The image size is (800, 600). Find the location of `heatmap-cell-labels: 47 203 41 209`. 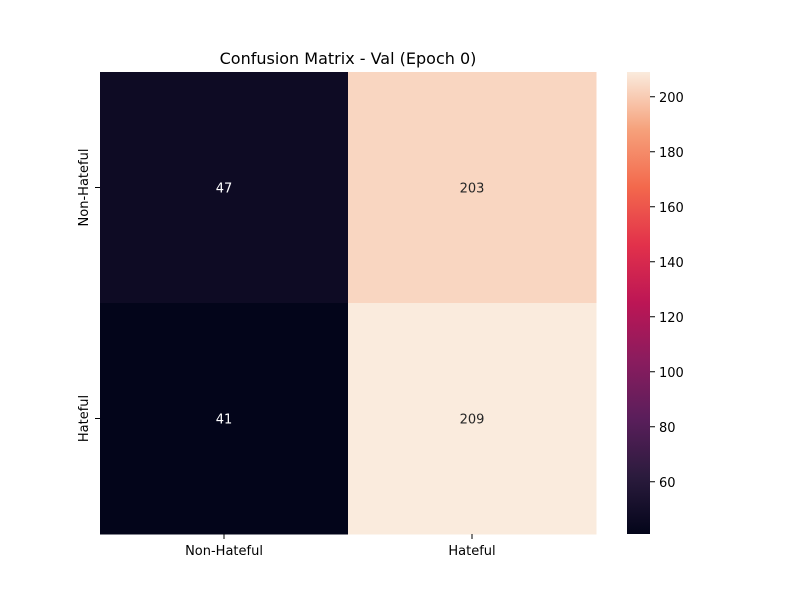

heatmap-cell-labels: 47 203 41 209 is located at coordinates (350, 305).